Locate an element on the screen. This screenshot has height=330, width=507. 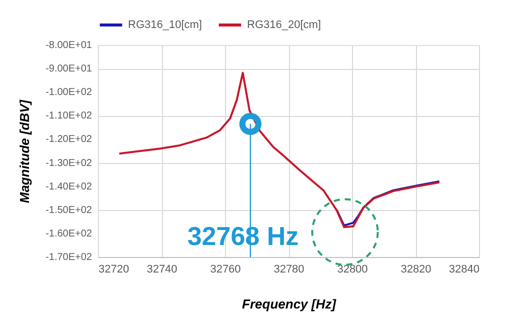
x-axis-title: Frequency [Hz] is located at coordinates (289, 304).